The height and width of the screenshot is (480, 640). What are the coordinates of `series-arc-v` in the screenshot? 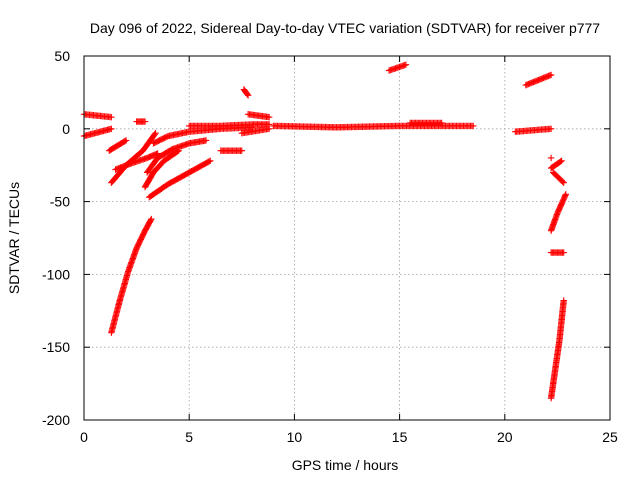 It's located at (551, 158).